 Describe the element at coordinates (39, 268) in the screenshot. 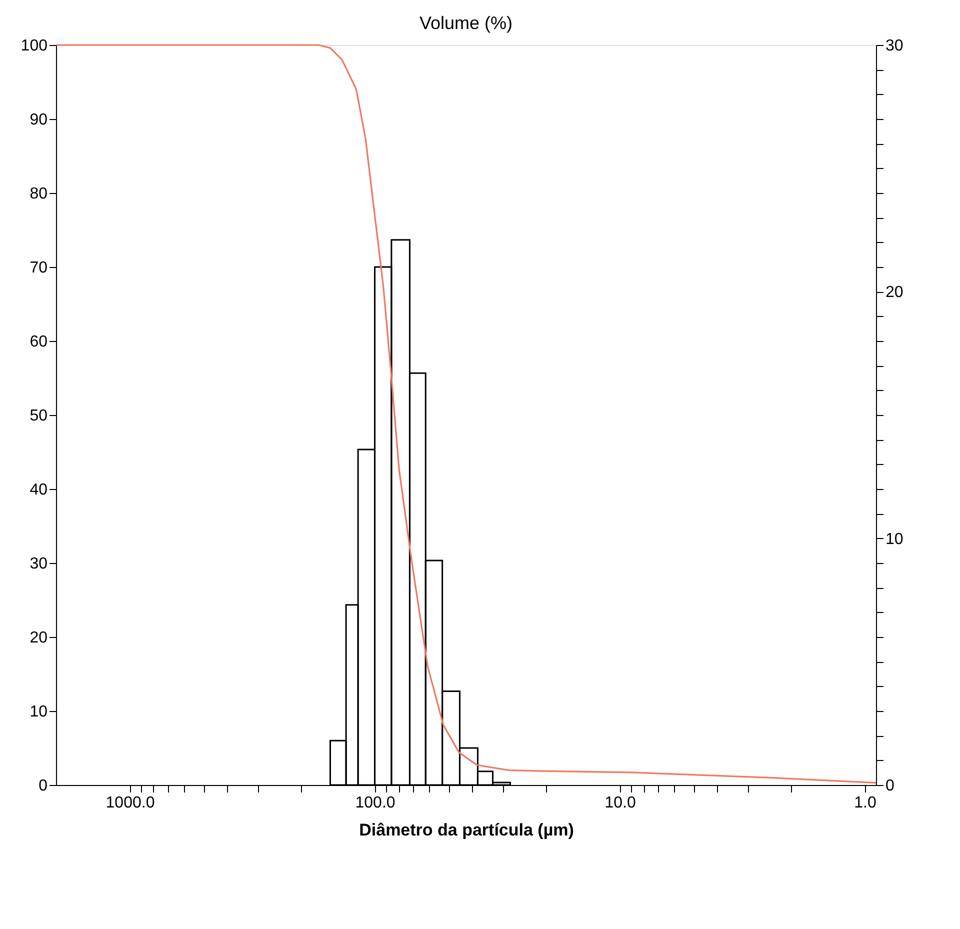

I see `y-tick-label: 70` at that location.